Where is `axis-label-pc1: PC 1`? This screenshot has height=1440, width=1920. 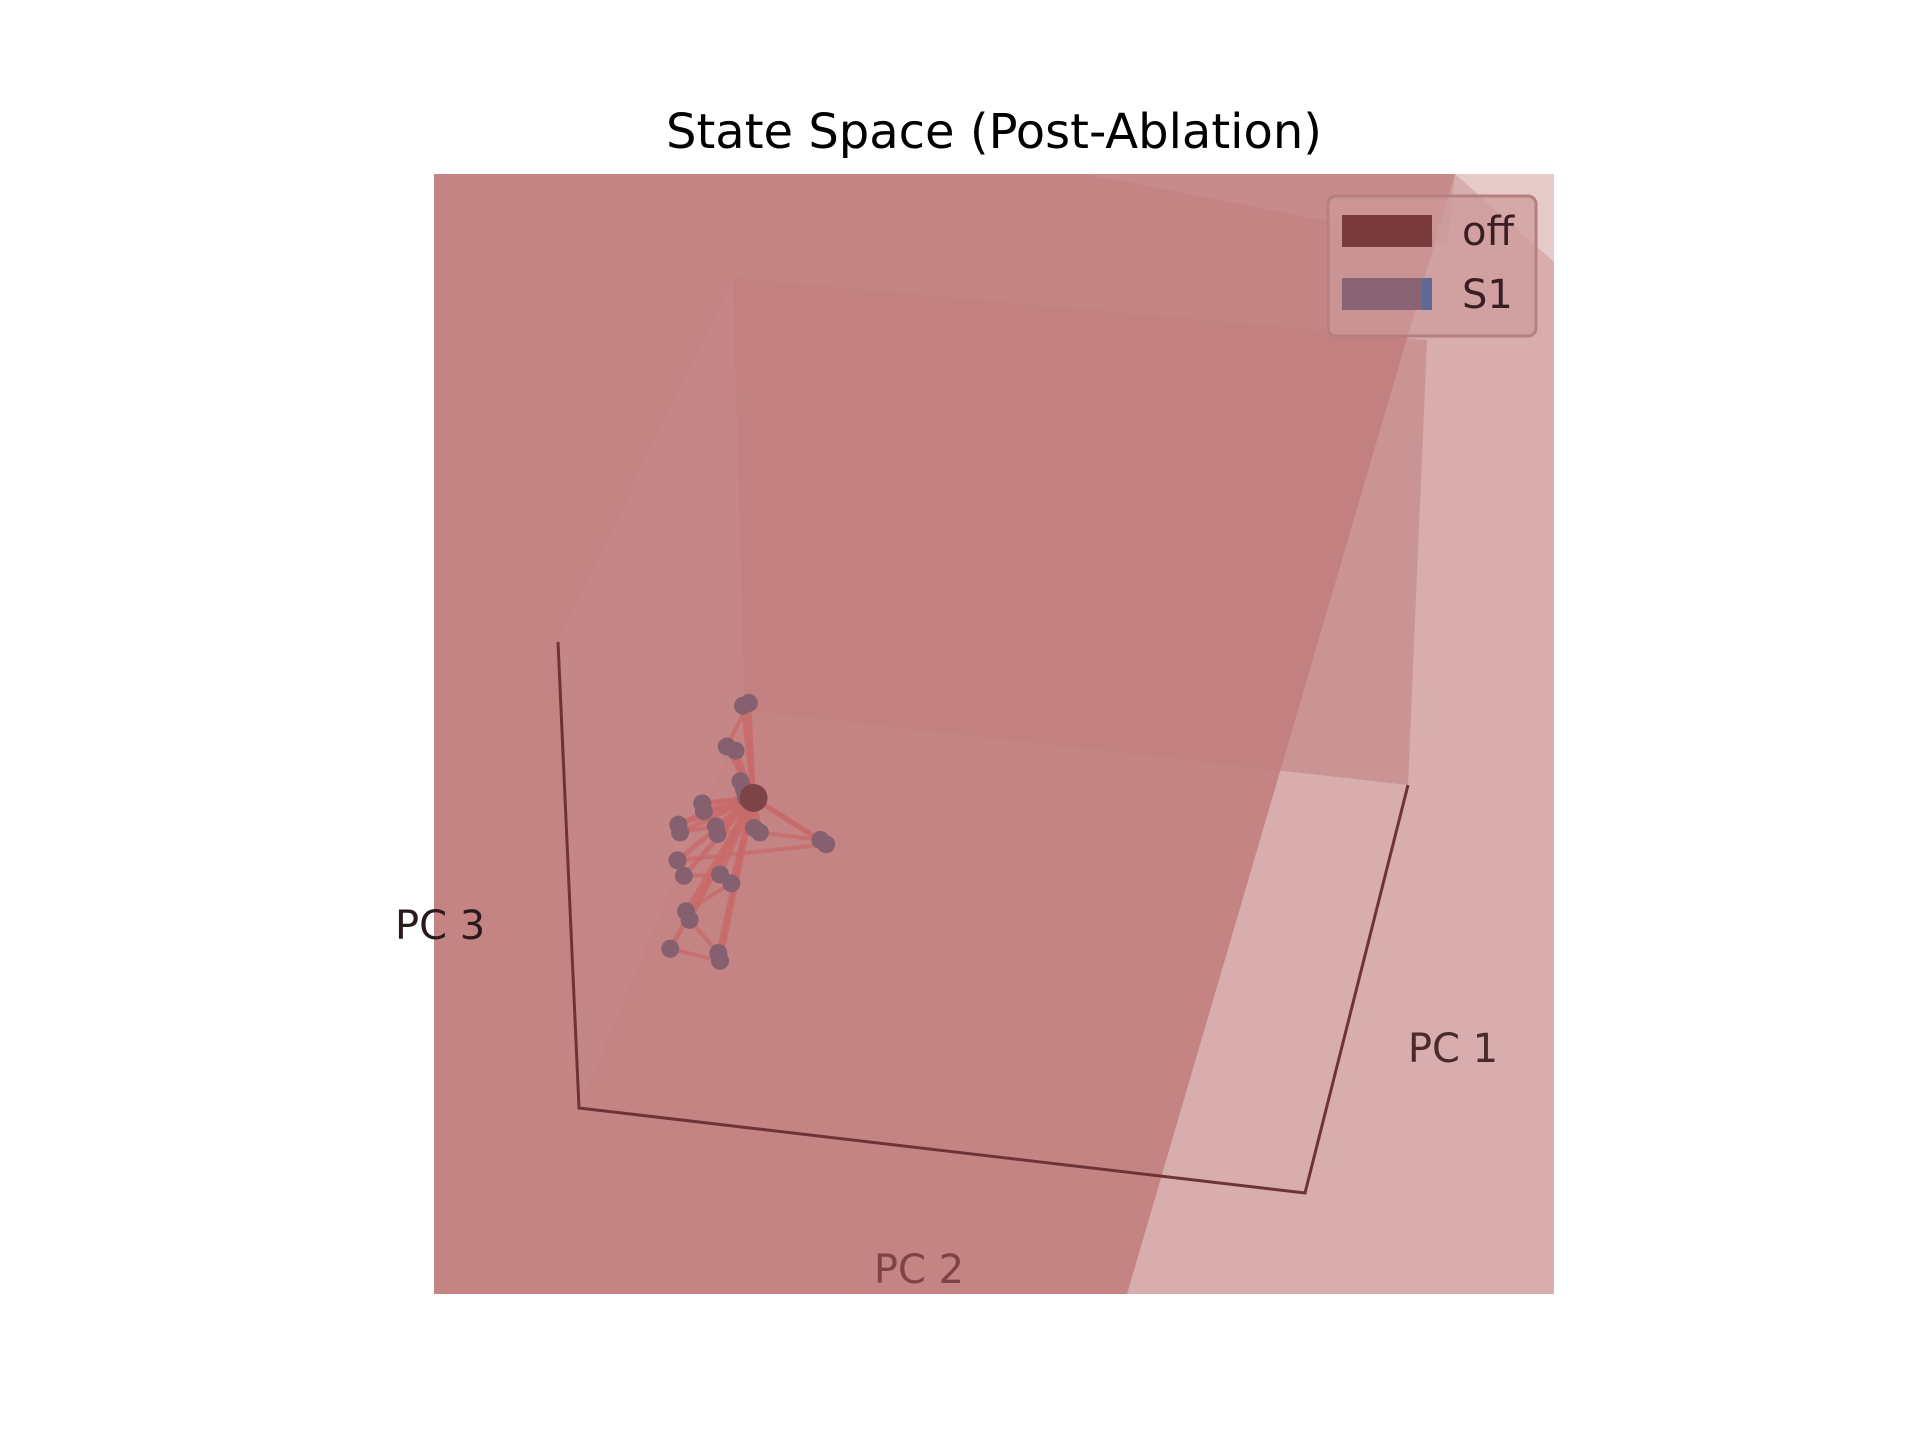 axis-label-pc1: PC 1 is located at coordinates (1453, 1049).